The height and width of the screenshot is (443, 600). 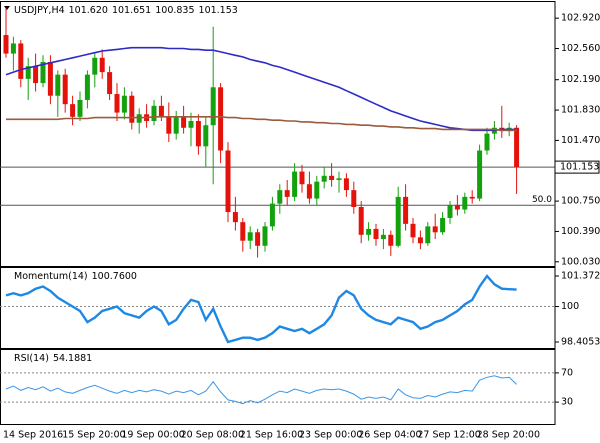 What do you see at coordinates (542, 200) in the screenshot?
I see `level-label: 50.0` at bounding box center [542, 200].